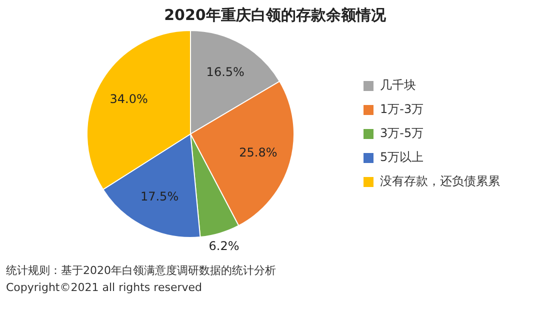 This screenshot has height=321, width=550. What do you see at coordinates (258, 152) in the screenshot?
I see `data-label: 25.8%` at bounding box center [258, 152].